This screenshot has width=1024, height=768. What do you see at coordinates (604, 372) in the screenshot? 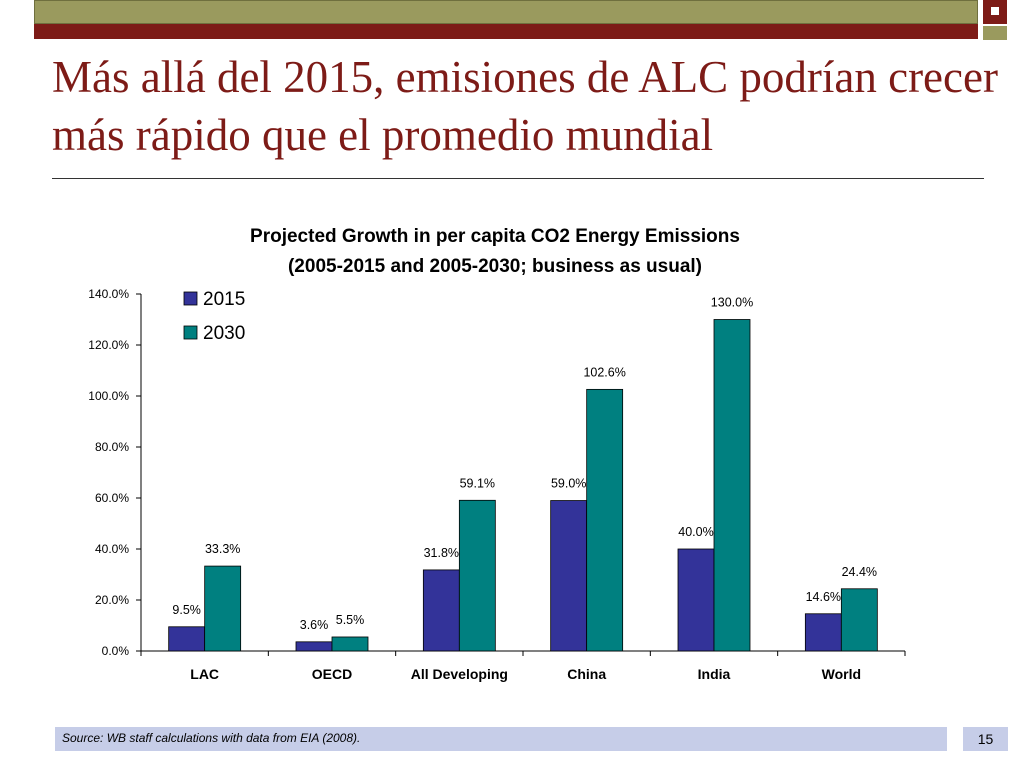
I see `data-label-2030: 102.6%` at bounding box center [604, 372].